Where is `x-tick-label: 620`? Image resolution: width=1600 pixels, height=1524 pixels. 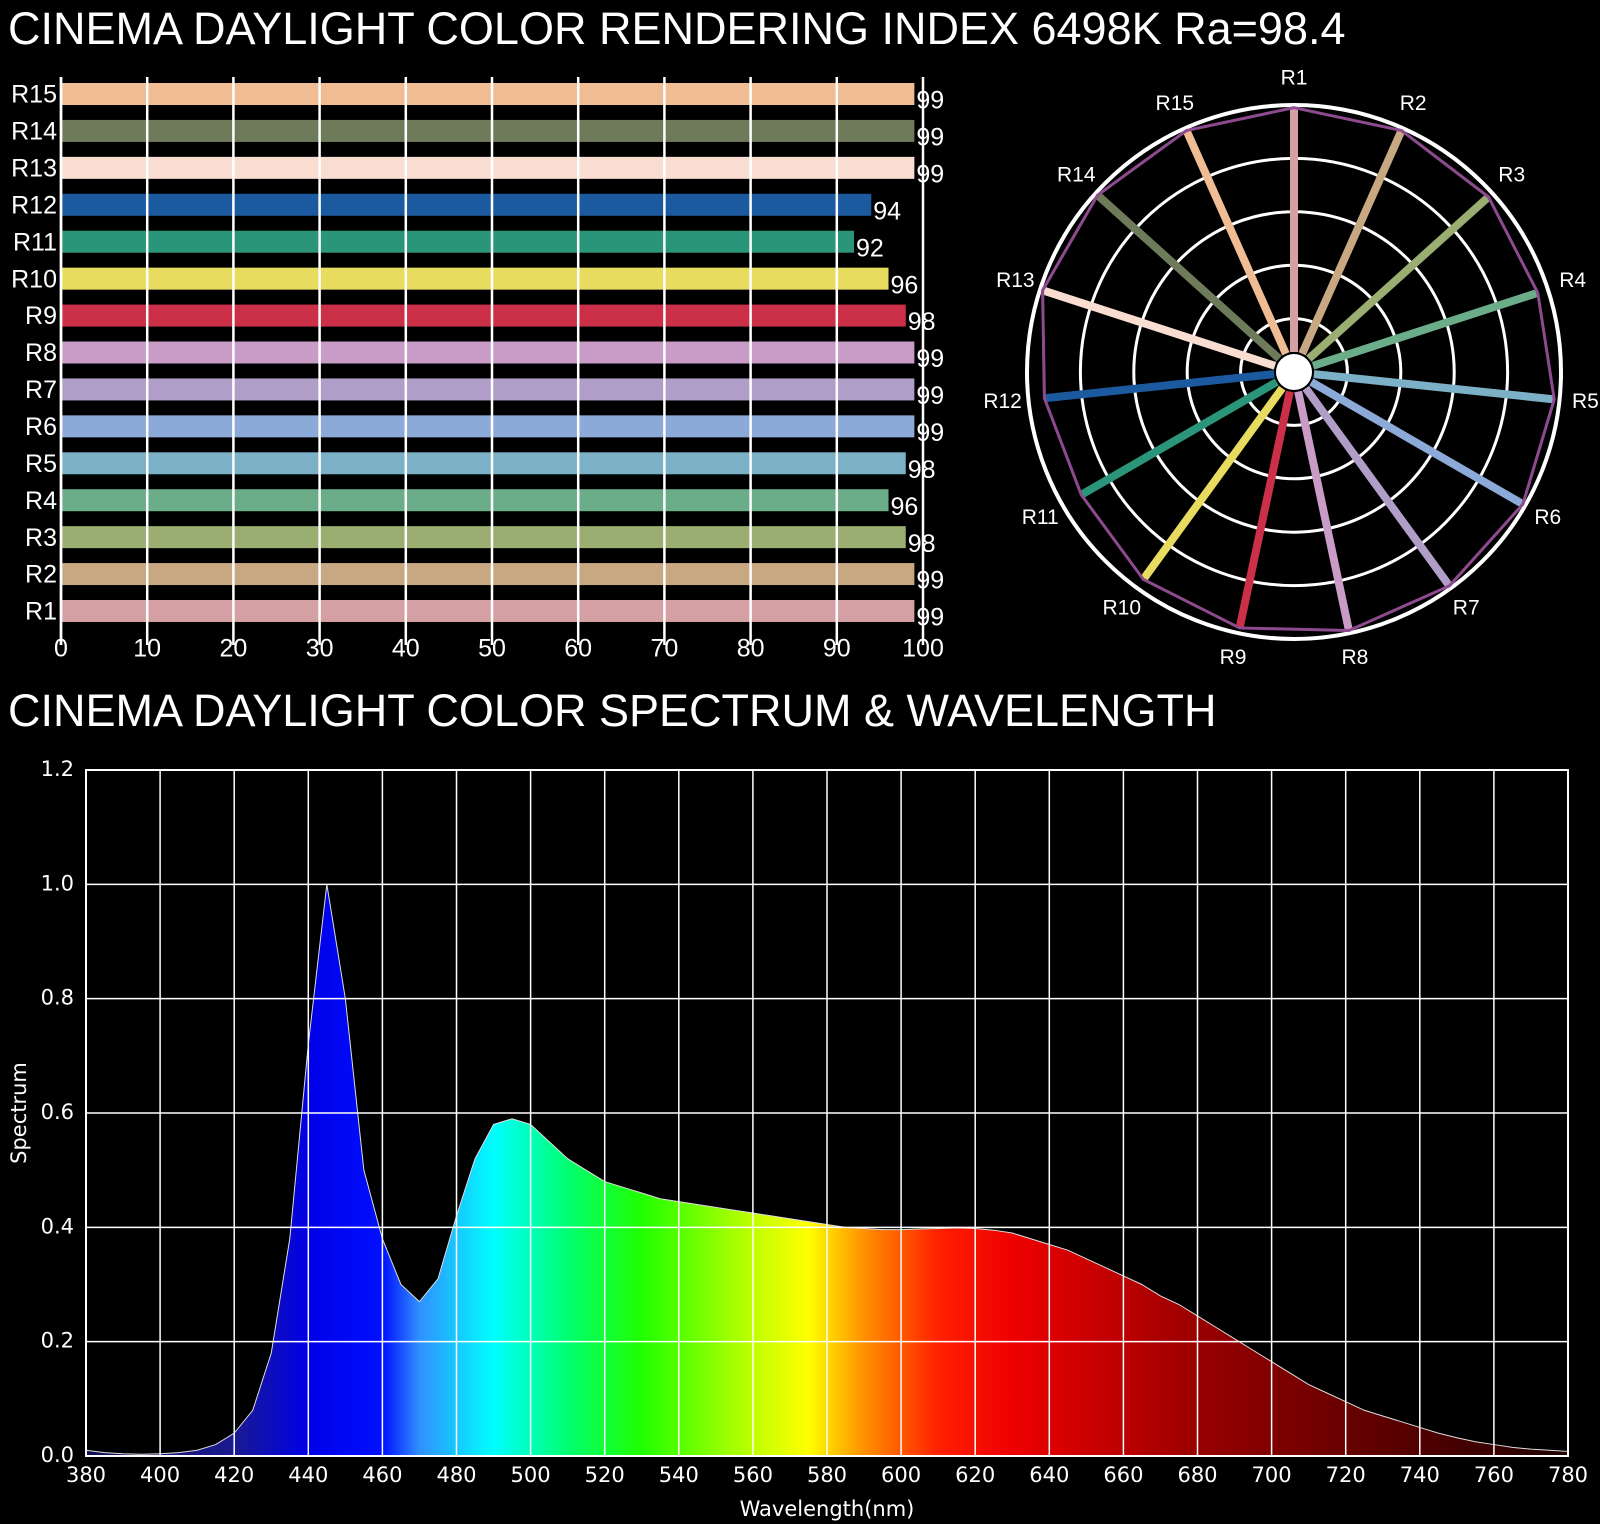 x-tick-label: 620 is located at coordinates (975, 1475).